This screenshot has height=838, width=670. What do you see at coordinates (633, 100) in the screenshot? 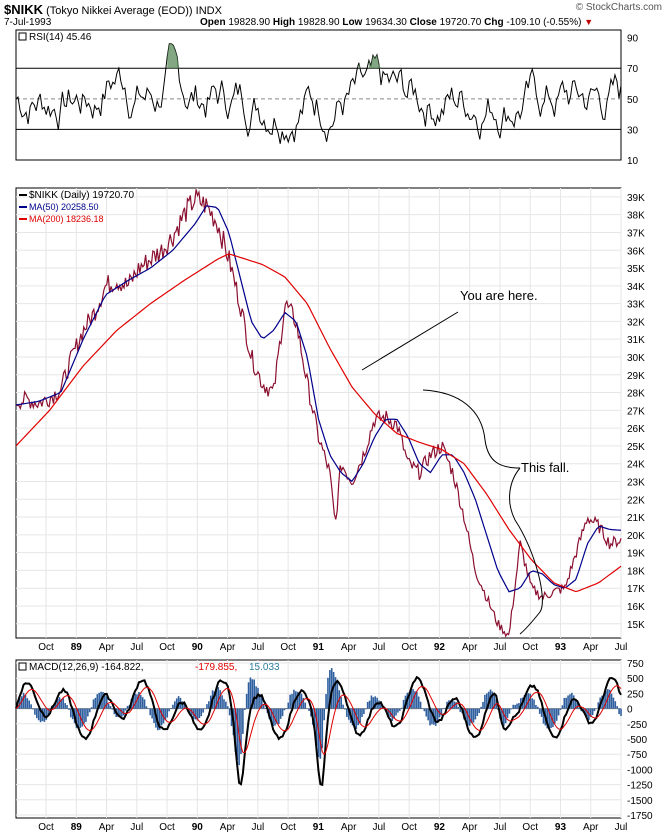
I see `rsi-y-tick-label: 50` at bounding box center [633, 100].